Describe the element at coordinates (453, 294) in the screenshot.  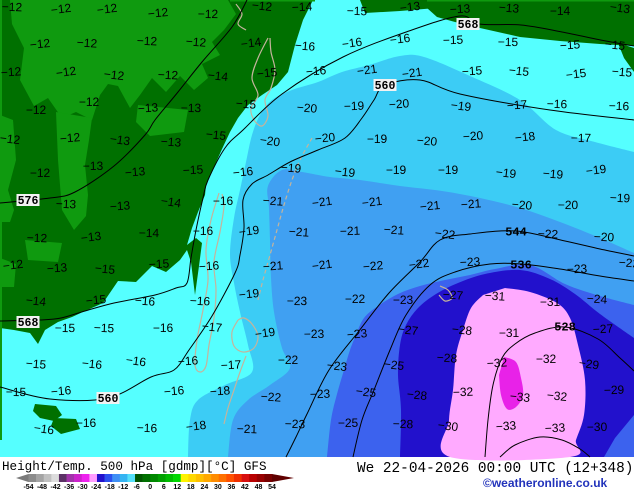
I see `svg-text: −27` at that location.